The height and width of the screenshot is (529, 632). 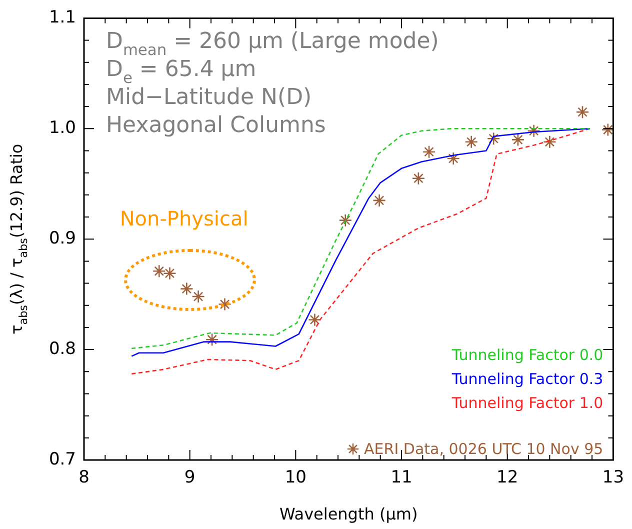 What do you see at coordinates (527, 403) in the screenshot?
I see `text: Tunneling Factor 1.0` at bounding box center [527, 403].